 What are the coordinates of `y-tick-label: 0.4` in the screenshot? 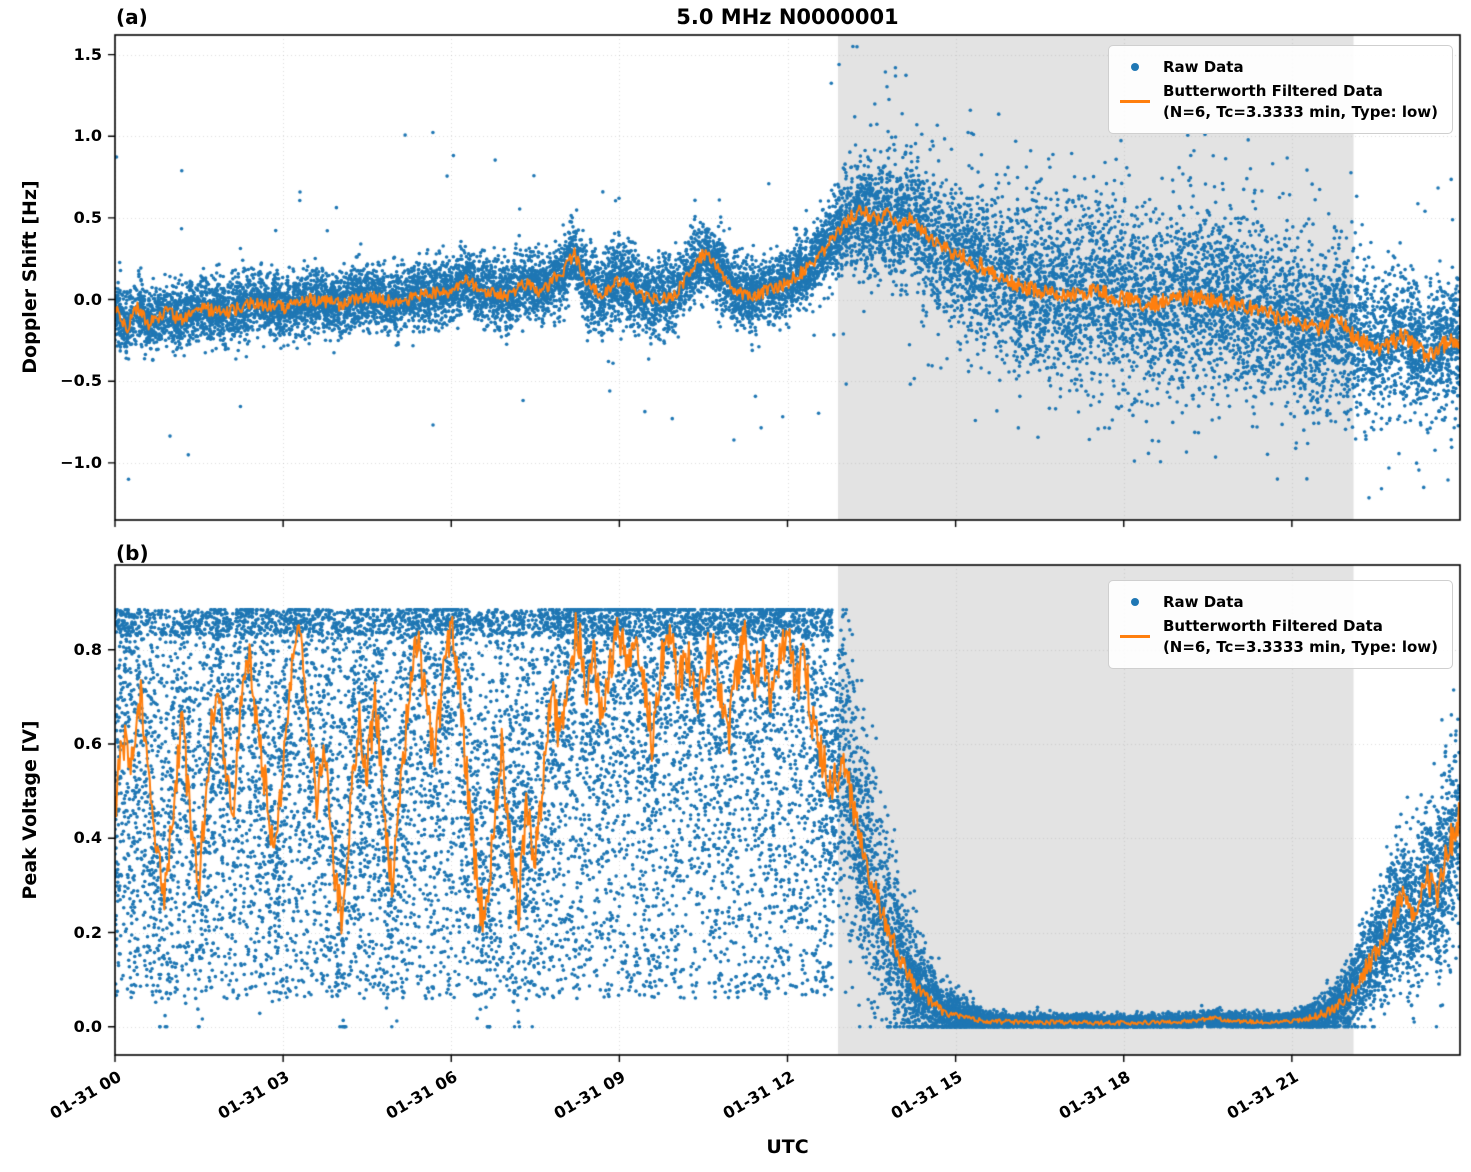 It's located at (87, 838).